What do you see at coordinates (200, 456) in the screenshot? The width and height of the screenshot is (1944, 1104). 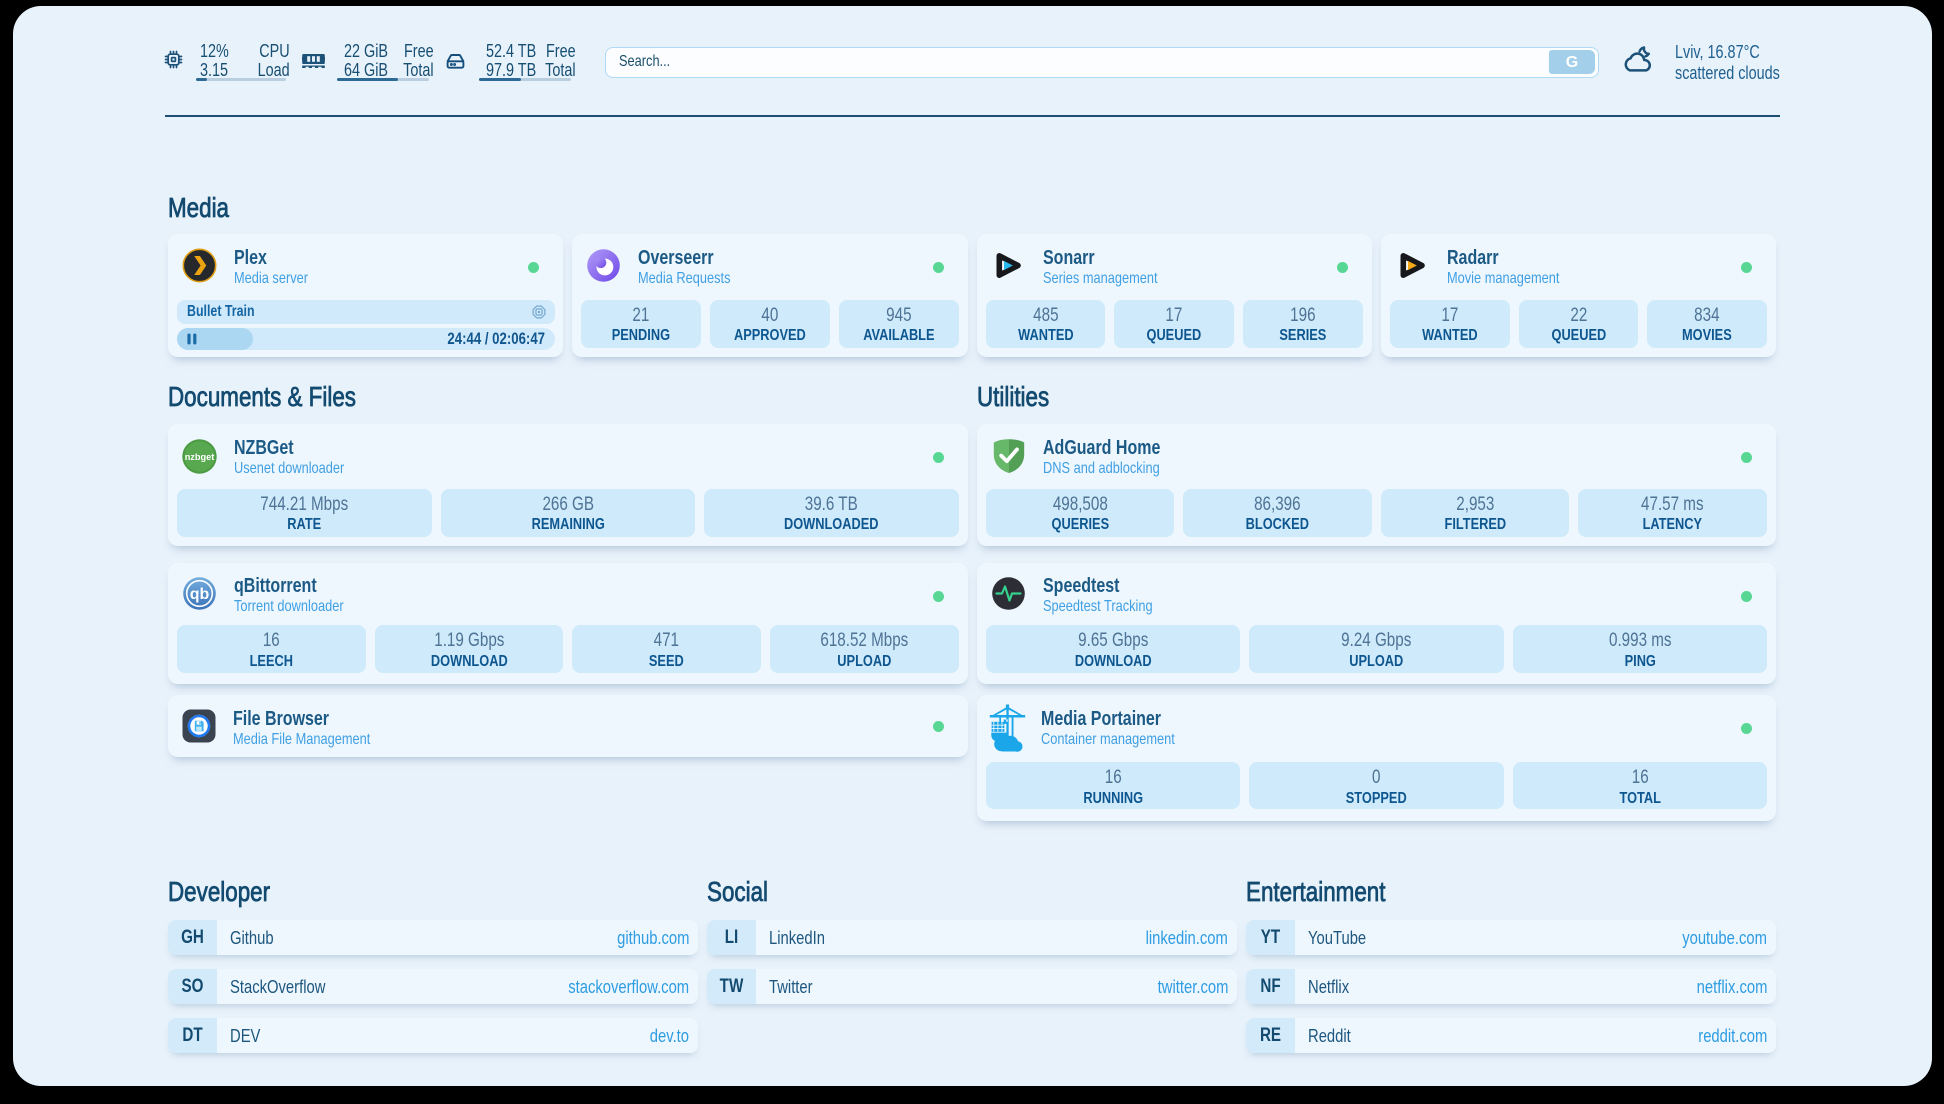 I see `svg-text: nzbget` at bounding box center [200, 456].